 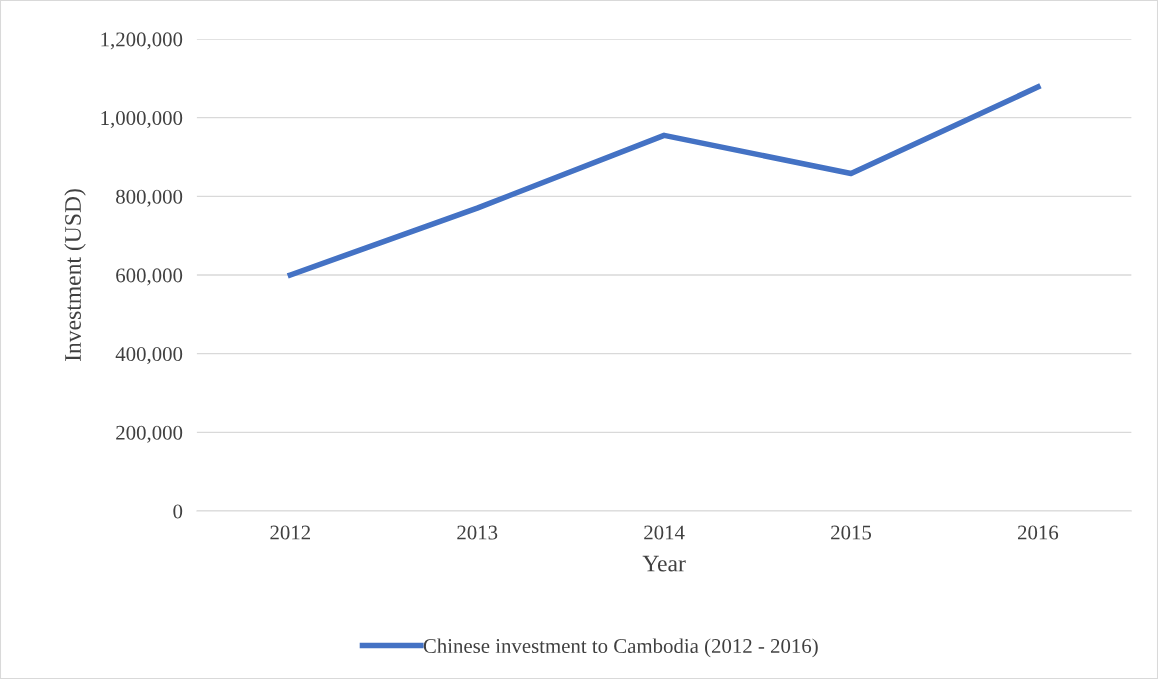 What do you see at coordinates (149, 198) in the screenshot?
I see `y-tick-label: 800,000` at bounding box center [149, 198].